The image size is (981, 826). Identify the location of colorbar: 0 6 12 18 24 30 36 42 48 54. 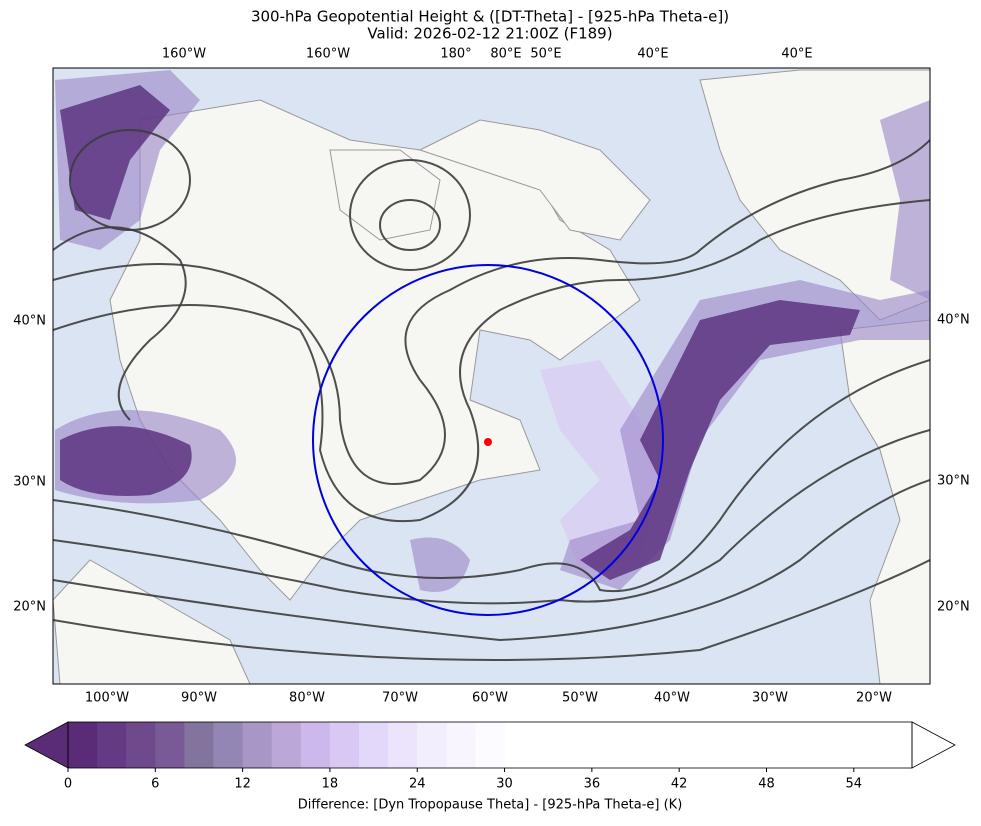
(490, 756).